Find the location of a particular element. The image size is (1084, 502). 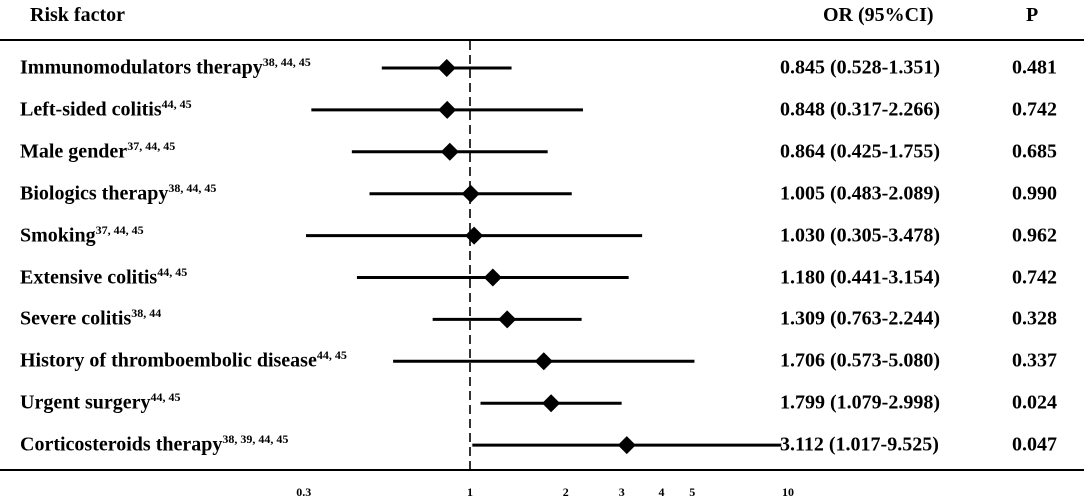

risk-factor-name: Left-sided colitis is located at coordinates (91, 109).